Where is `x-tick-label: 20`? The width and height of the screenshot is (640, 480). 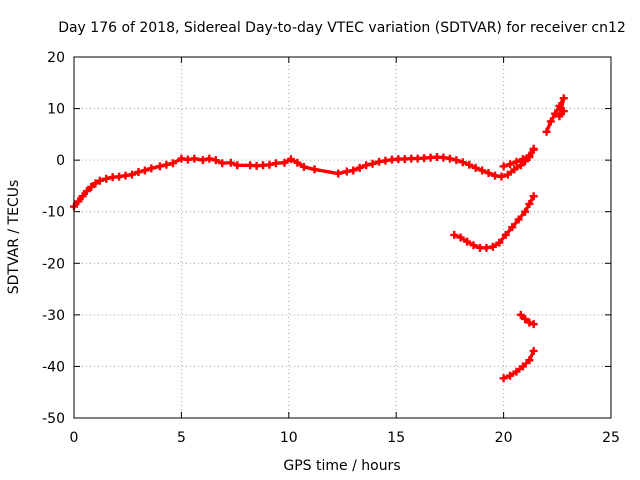
x-tick-label: 20 is located at coordinates (504, 438).